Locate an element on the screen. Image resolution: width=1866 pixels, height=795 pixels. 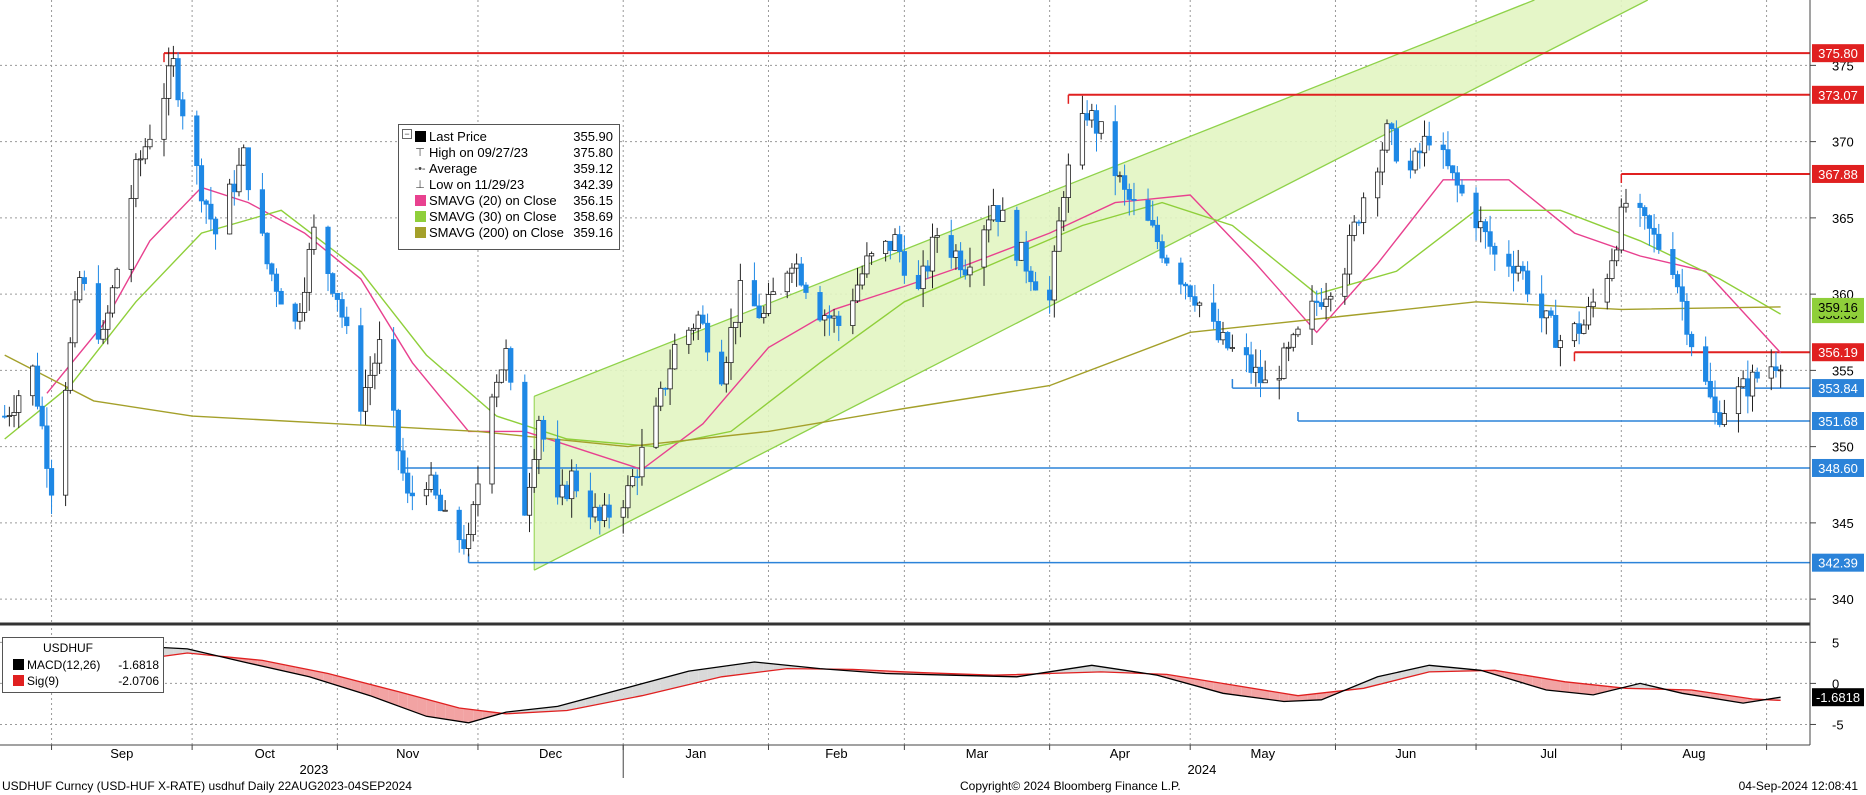
level-badge-label: 367.88 is located at coordinates (1838, 174).